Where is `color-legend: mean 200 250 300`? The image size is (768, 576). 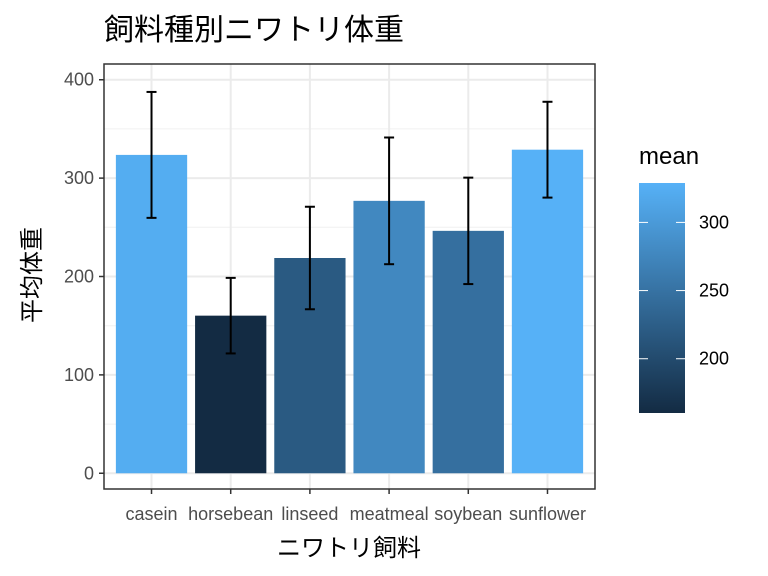 color-legend: mean 200 250 300 is located at coordinates (684, 278).